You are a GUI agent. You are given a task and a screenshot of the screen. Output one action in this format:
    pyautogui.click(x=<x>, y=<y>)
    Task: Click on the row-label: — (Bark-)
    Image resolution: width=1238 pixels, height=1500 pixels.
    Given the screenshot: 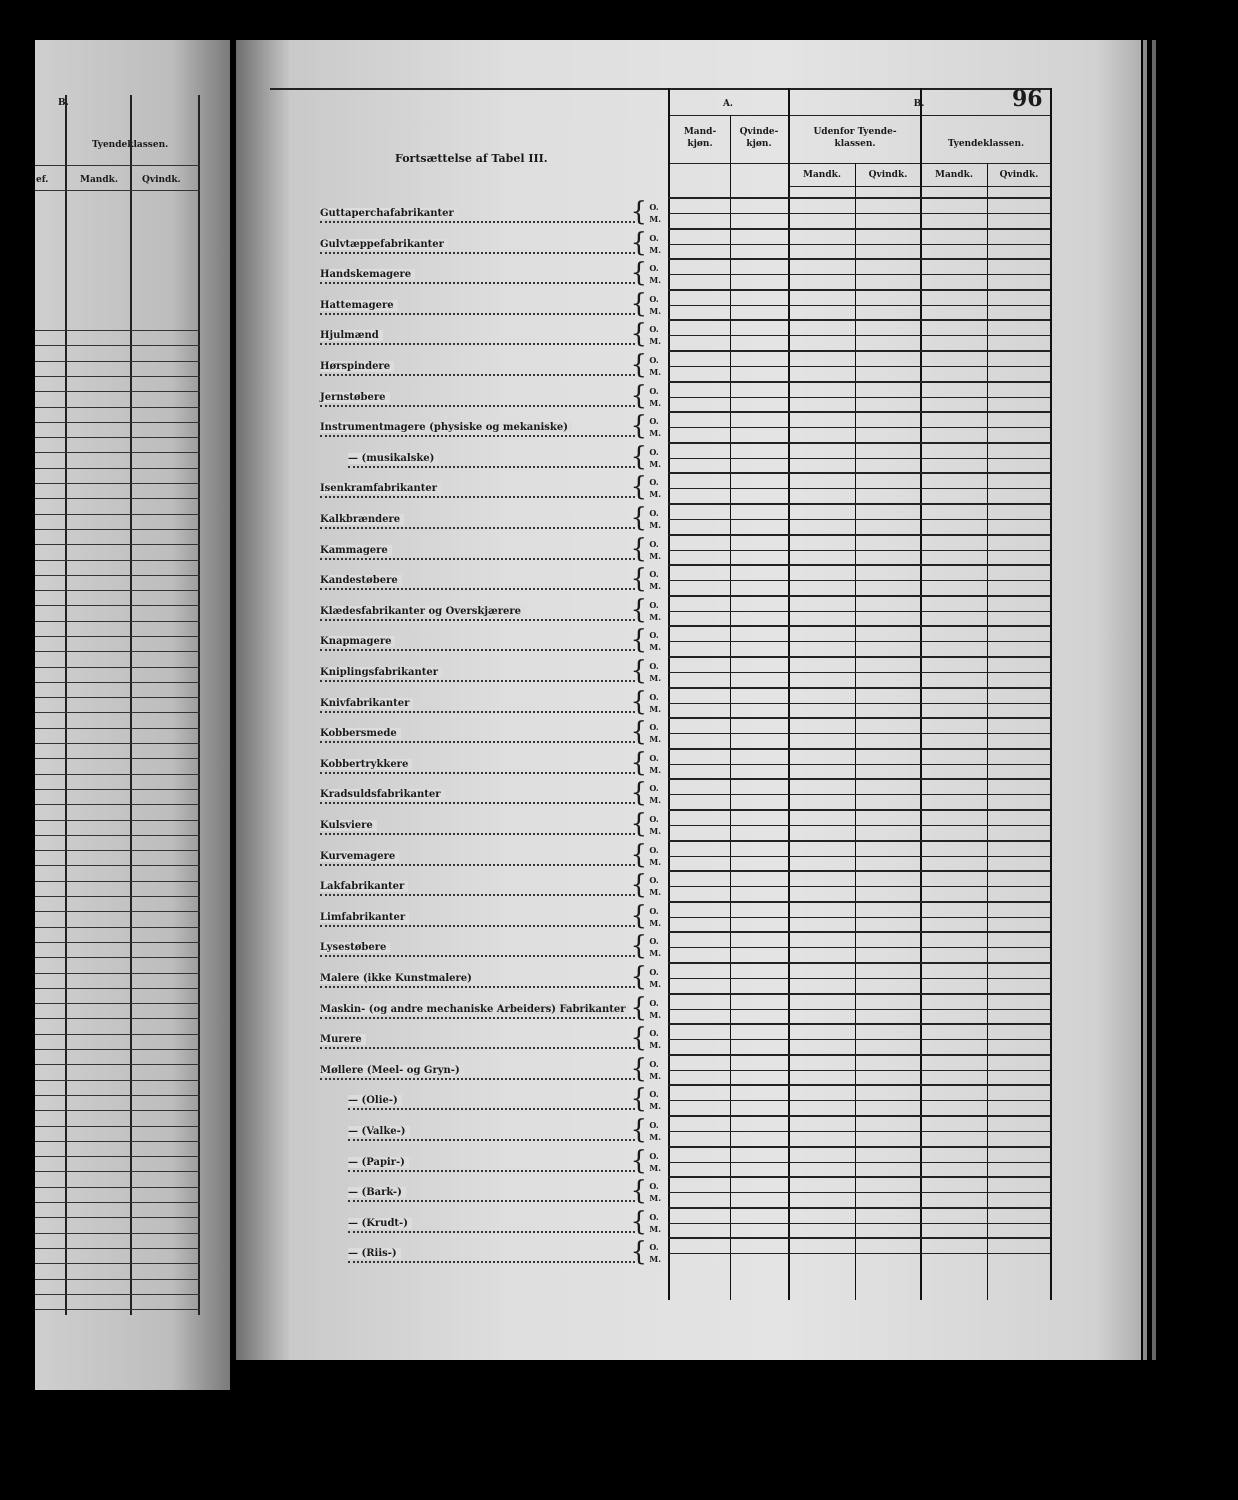 What is the action you would take?
    pyautogui.click(x=377, y=1193)
    